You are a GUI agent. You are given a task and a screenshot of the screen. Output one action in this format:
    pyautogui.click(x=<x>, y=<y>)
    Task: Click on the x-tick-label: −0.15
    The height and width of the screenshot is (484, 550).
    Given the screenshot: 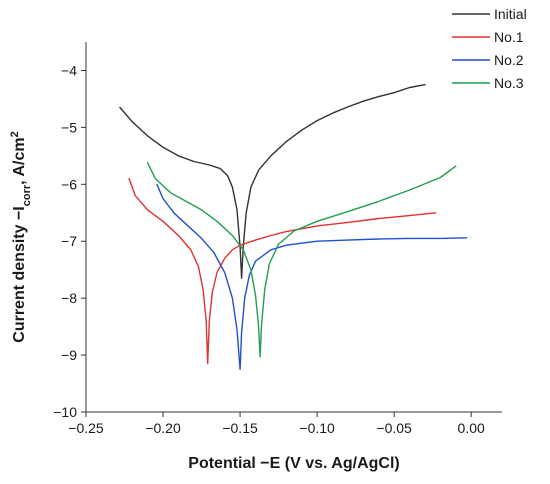 What is the action you would take?
    pyautogui.click(x=240, y=428)
    